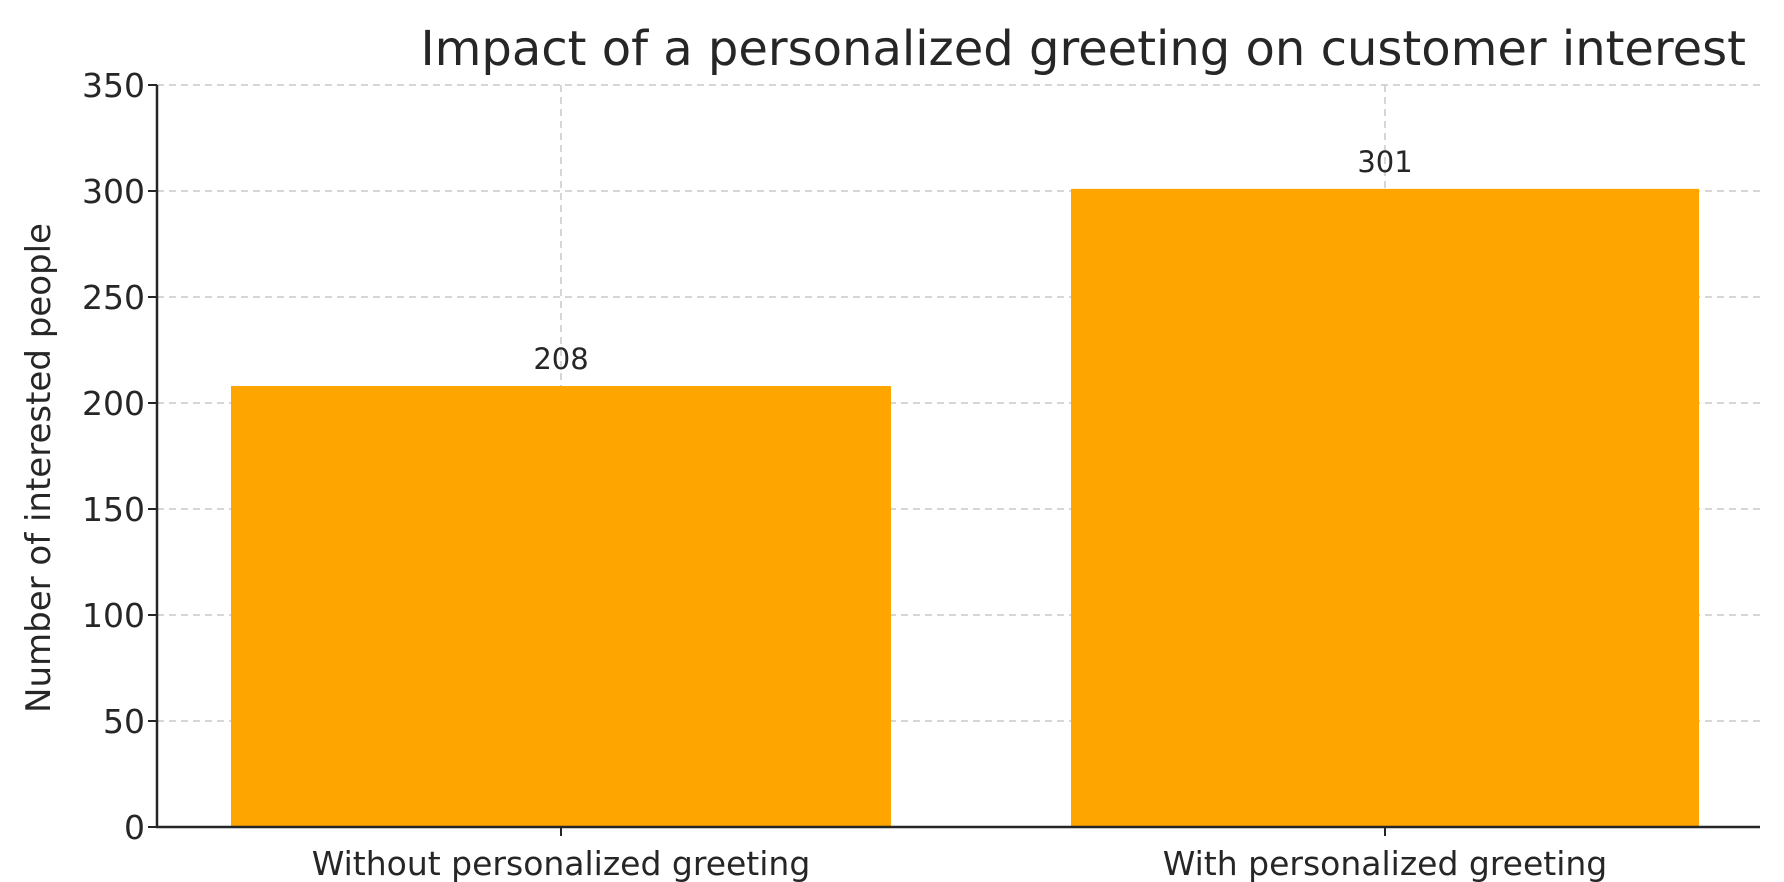  I want to click on y-axis-ticks: 0 50 100 150 200 250 300 350, so click(119, 456).